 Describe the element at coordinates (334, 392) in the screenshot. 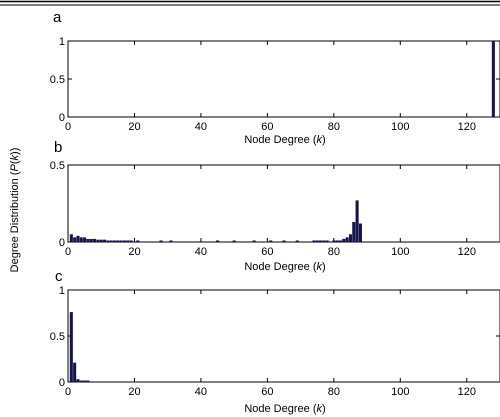

I see `panel-c-x-tick-label: 80` at that location.